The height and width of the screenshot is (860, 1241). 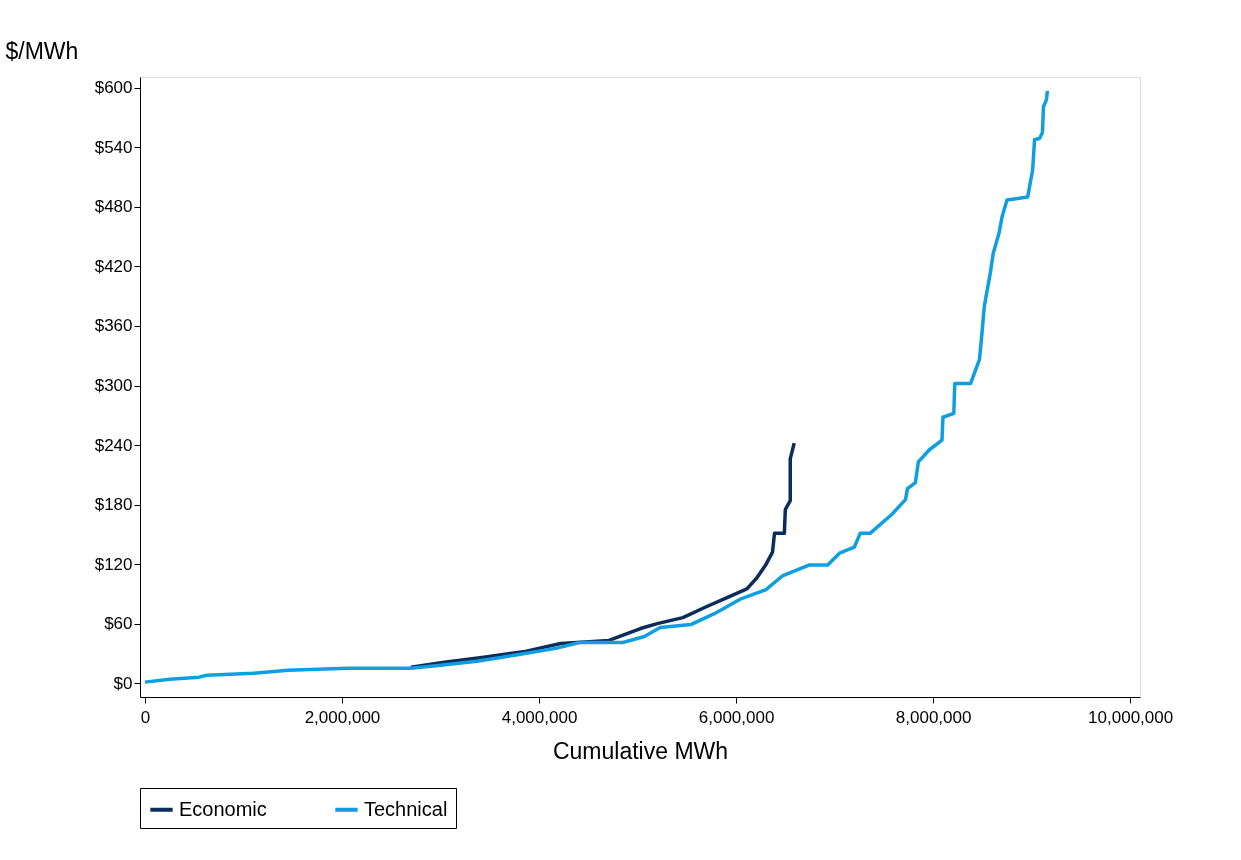 I want to click on y-tick-label: $180, so click(x=113, y=505).